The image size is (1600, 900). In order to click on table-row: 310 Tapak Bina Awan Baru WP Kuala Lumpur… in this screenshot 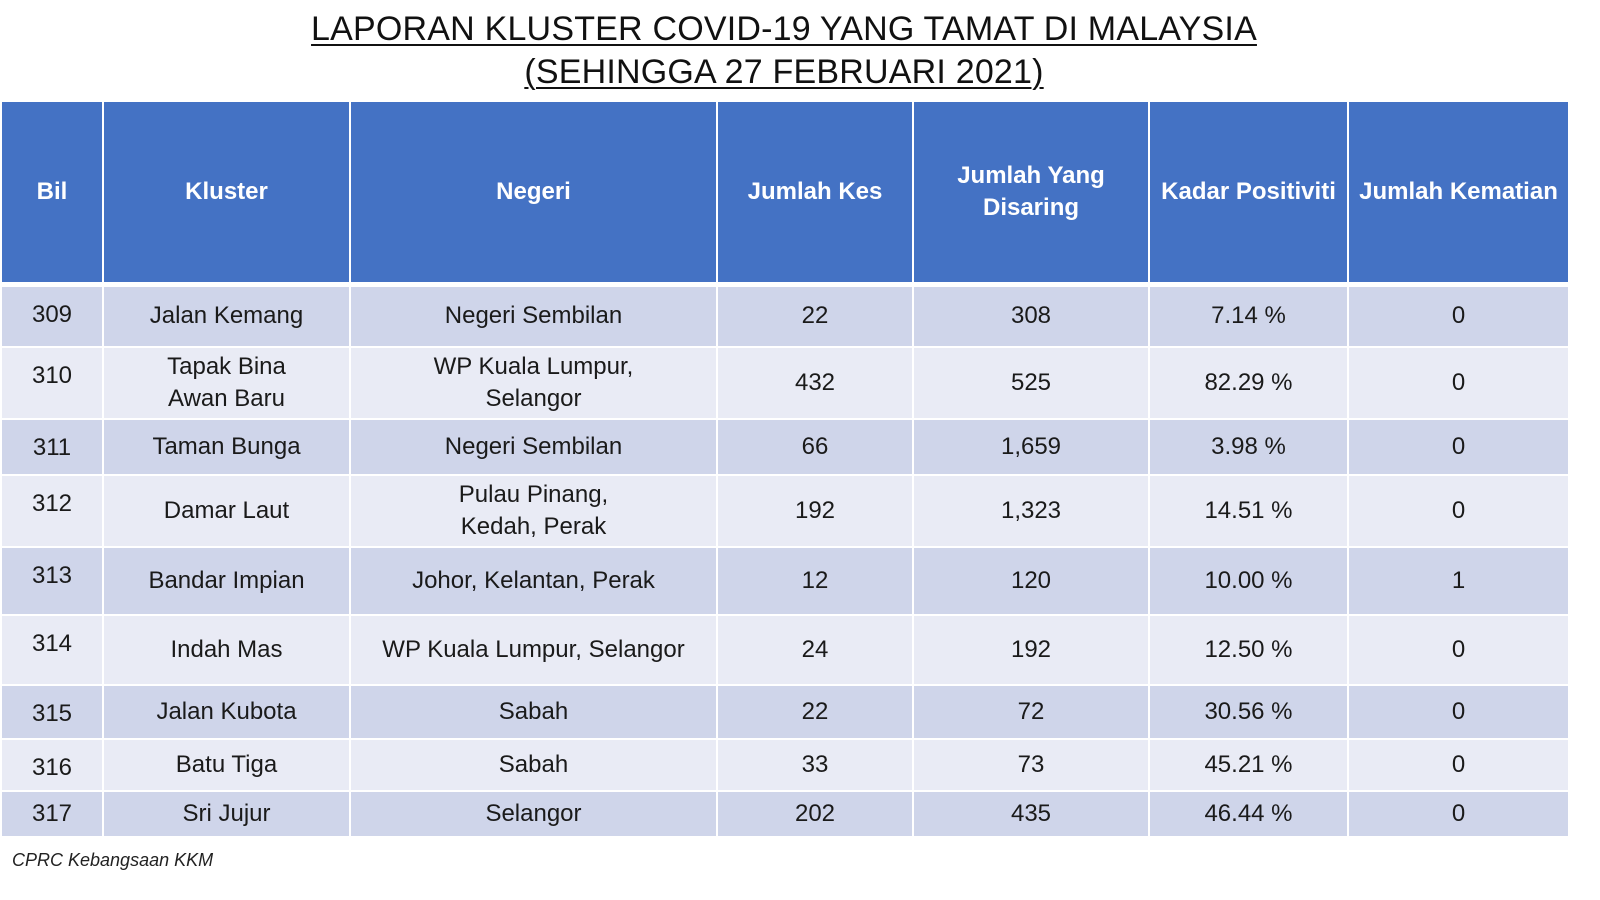, I will do `click(785, 382)`.